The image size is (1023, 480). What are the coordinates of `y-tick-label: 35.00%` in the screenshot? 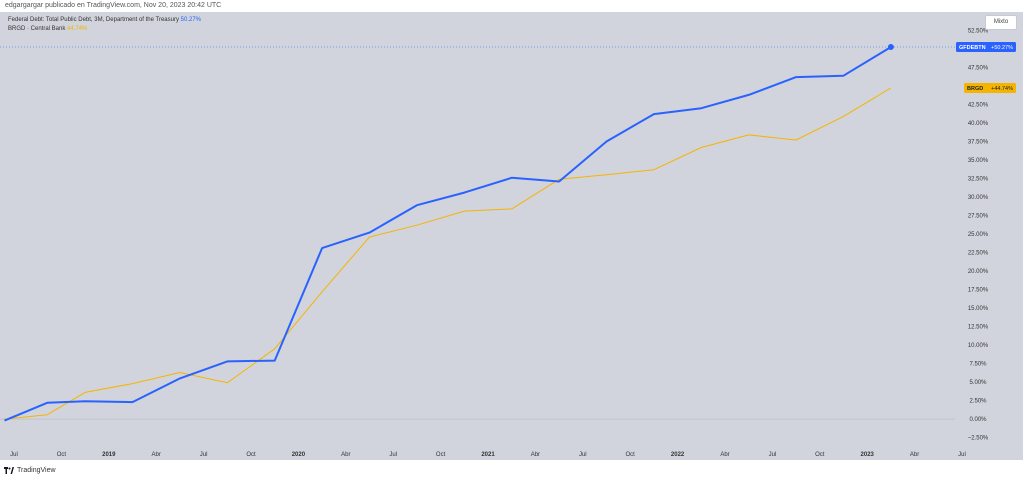 It's located at (978, 161).